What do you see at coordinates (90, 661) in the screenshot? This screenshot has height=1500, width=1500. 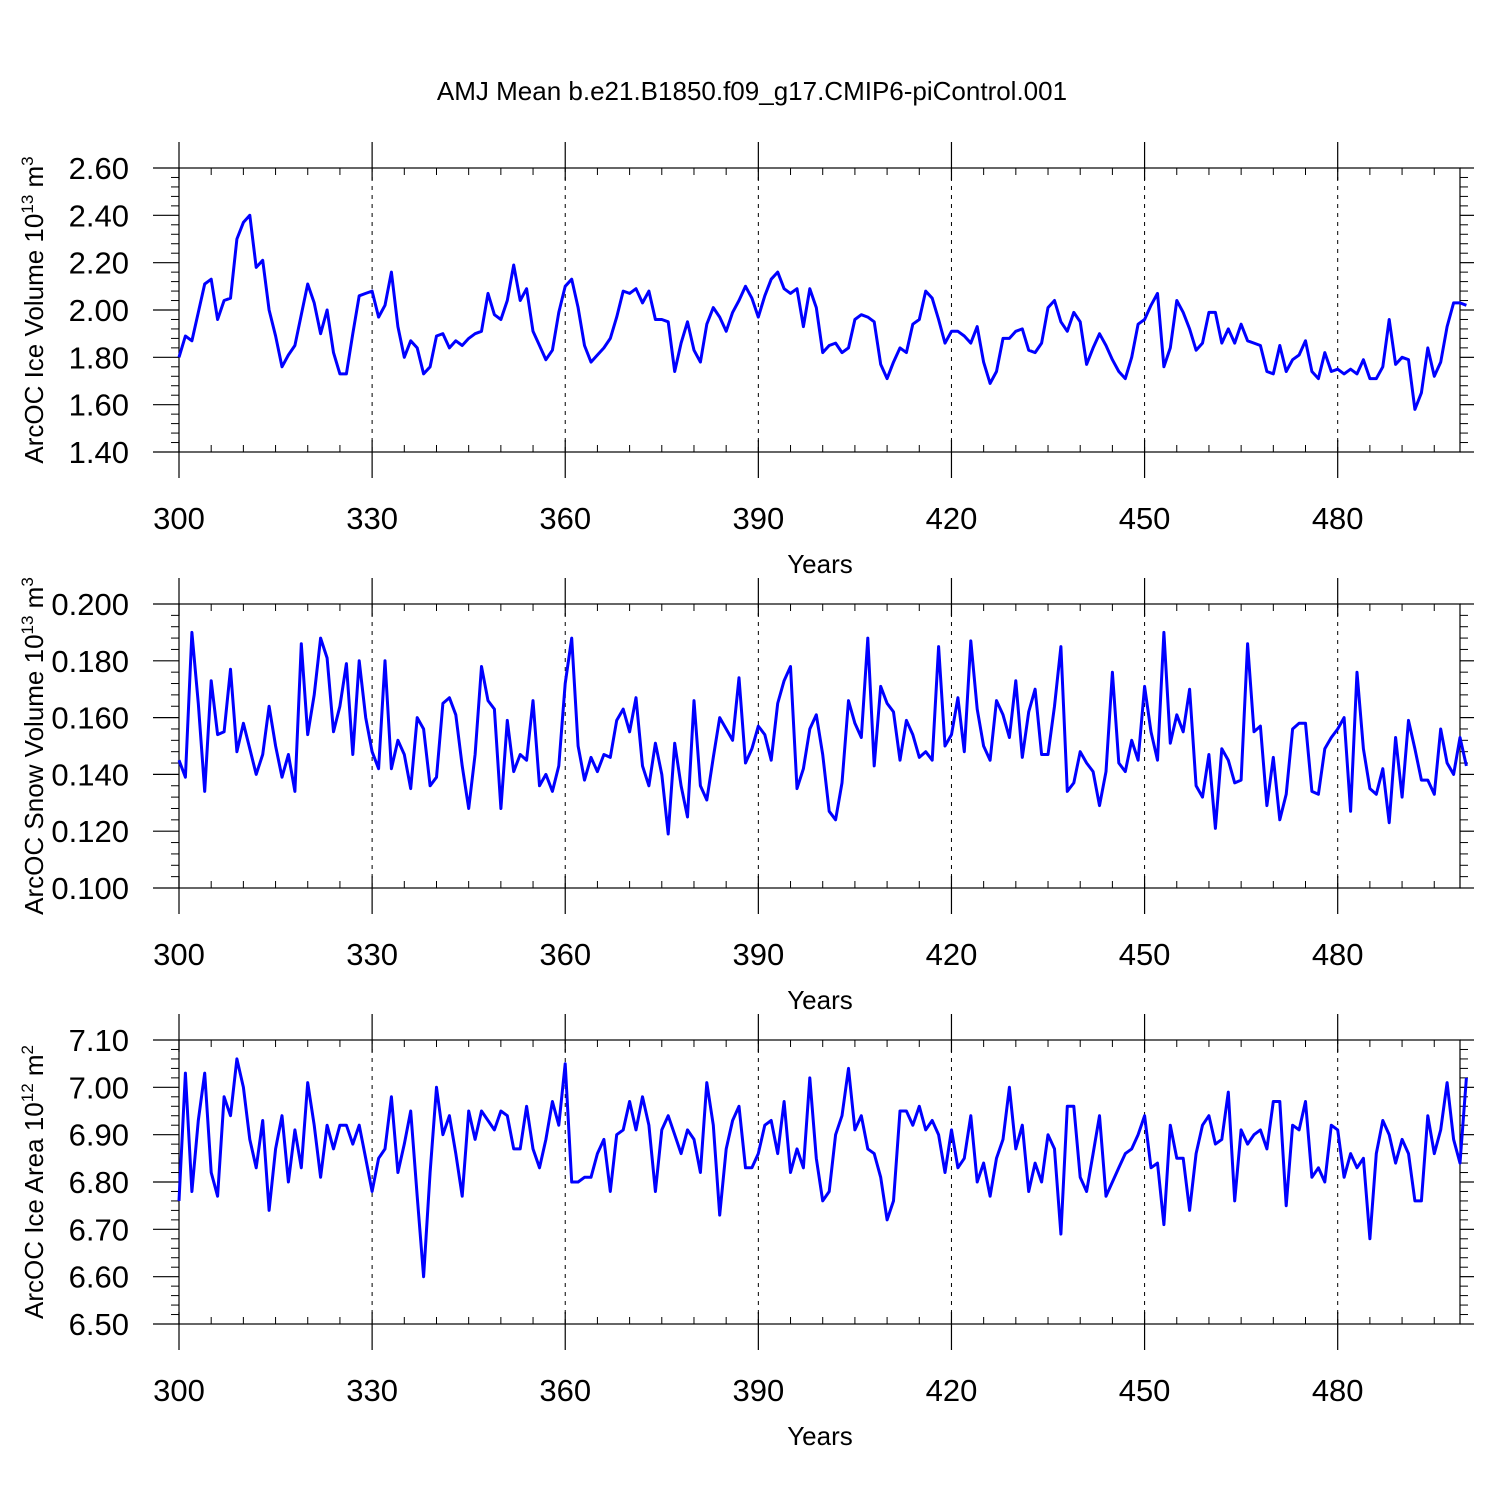 I see `y-tick-label: 0.180` at bounding box center [90, 661].